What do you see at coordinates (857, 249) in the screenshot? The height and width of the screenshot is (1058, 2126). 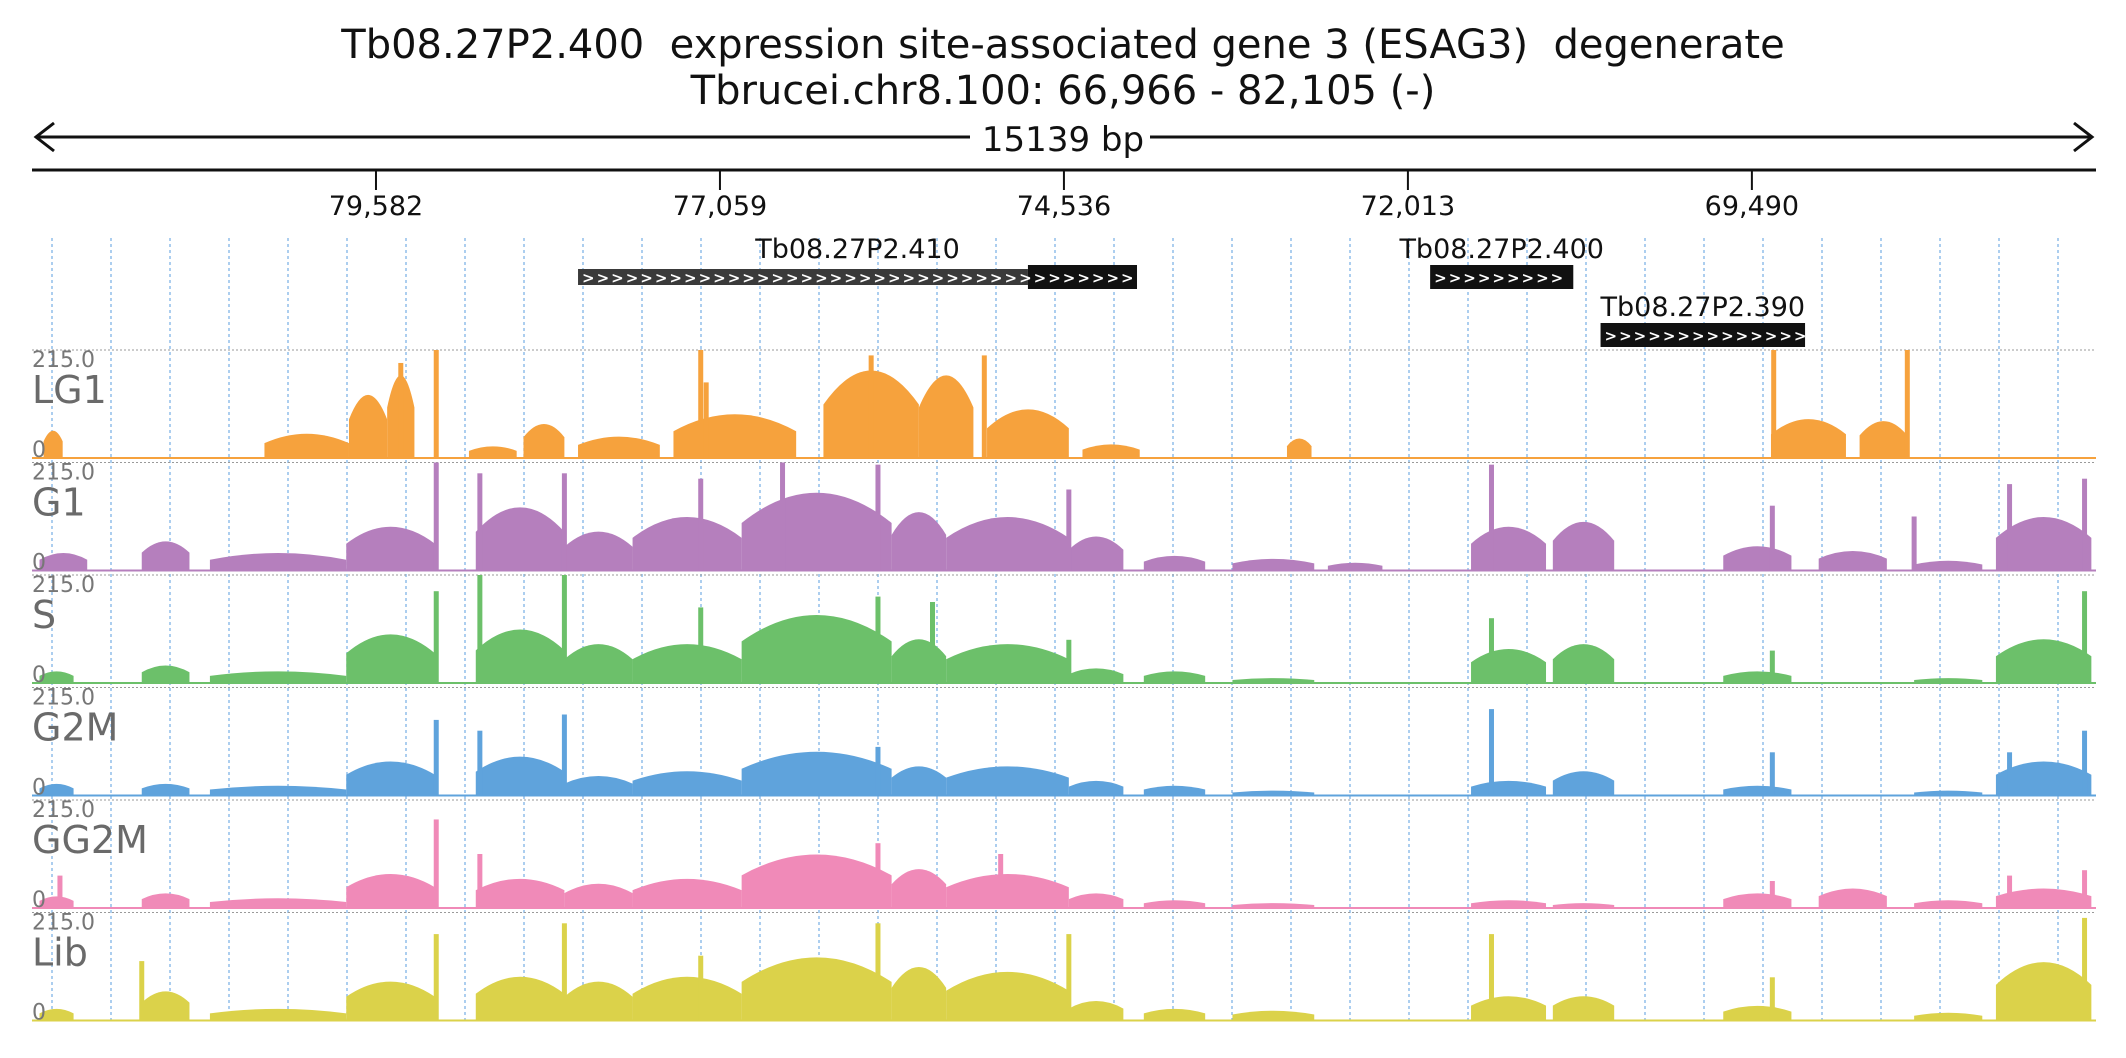 I see `gene-label: Tb08.27P2.410` at bounding box center [857, 249].